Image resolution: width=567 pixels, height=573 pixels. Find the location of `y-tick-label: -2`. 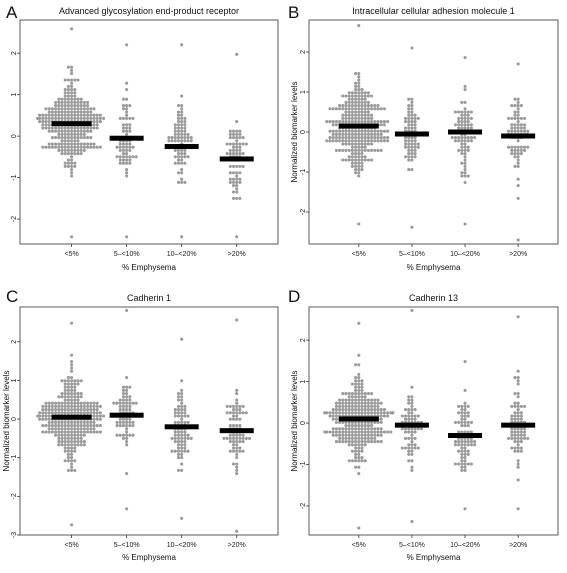

y-tick-label: -2 is located at coordinates (303, 212).